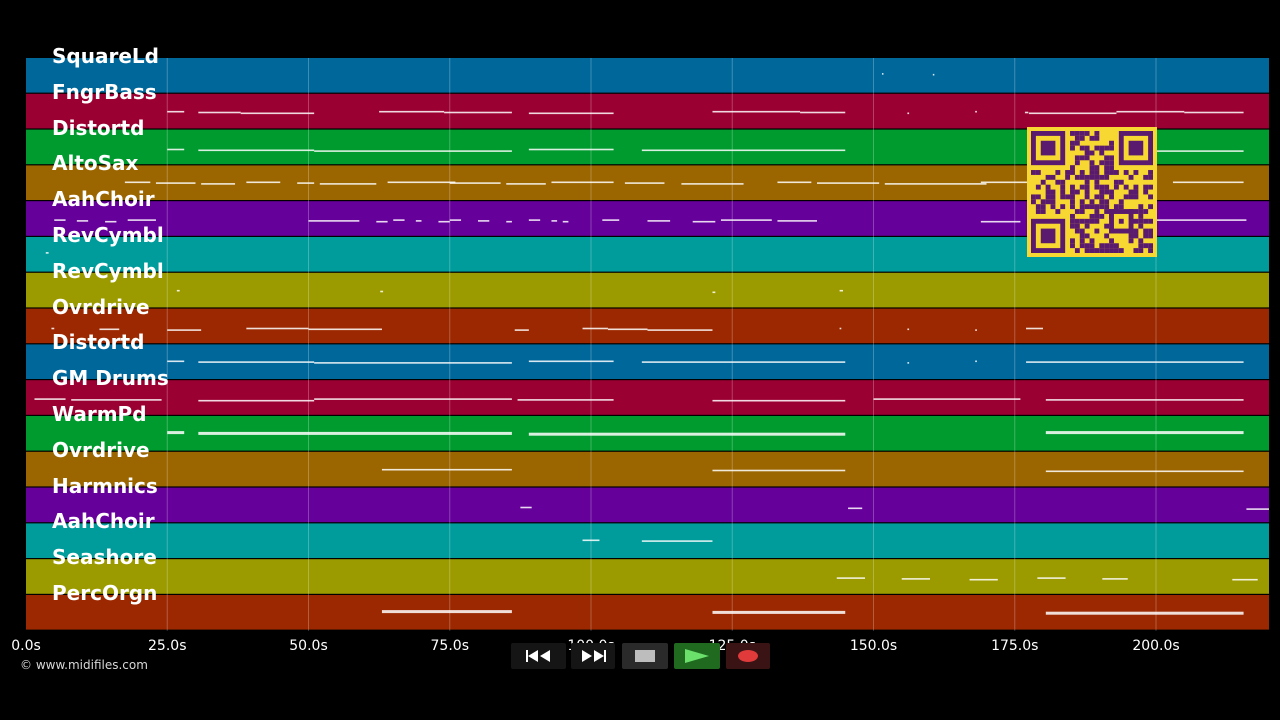 This screenshot has width=1280, height=720. Describe the element at coordinates (105, 593) in the screenshot. I see `track-label: PercOrgn` at that location.